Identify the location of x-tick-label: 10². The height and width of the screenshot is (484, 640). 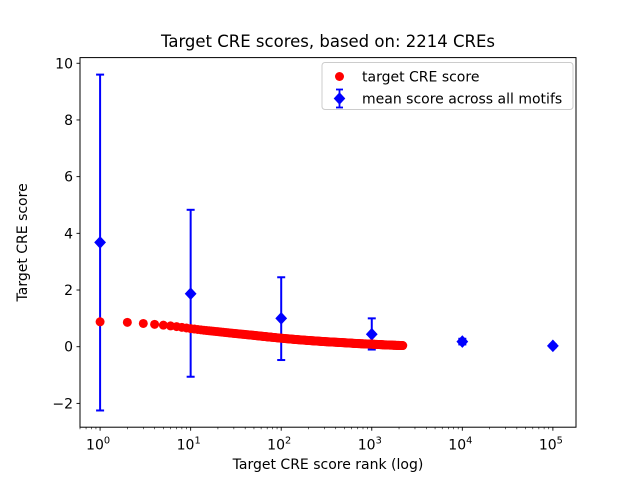
(279, 445).